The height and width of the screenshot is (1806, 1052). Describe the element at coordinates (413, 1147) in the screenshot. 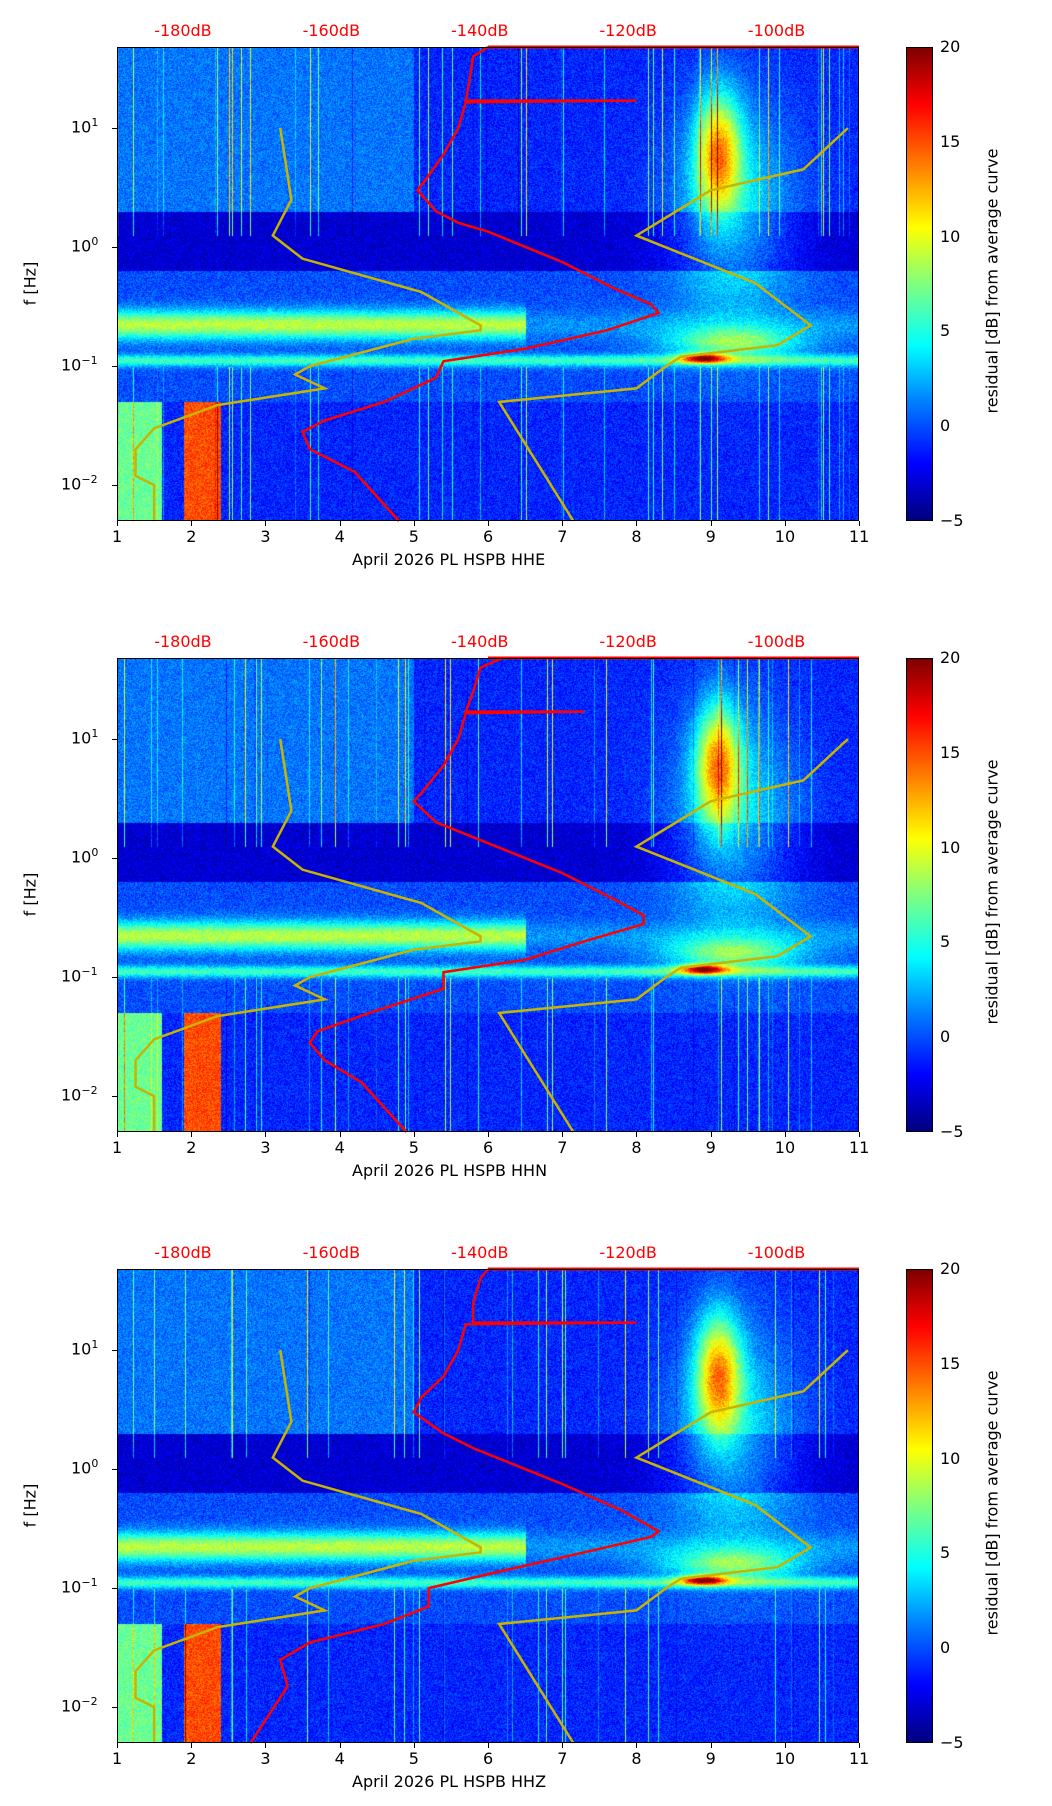

I see `x-tick-label: 5` at that location.